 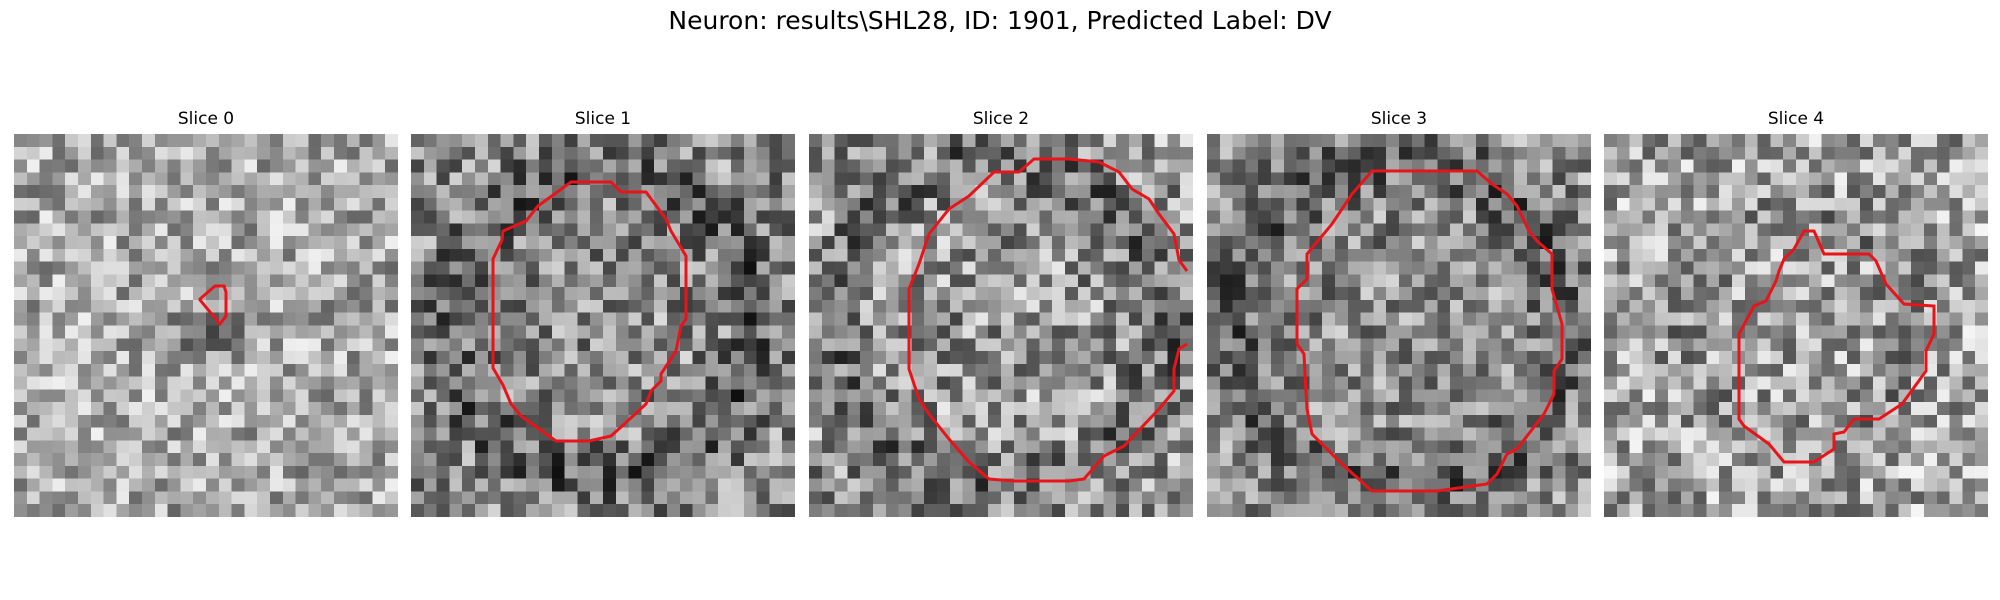 I want to click on slice-1-contour-overlay, so click(x=589, y=311).